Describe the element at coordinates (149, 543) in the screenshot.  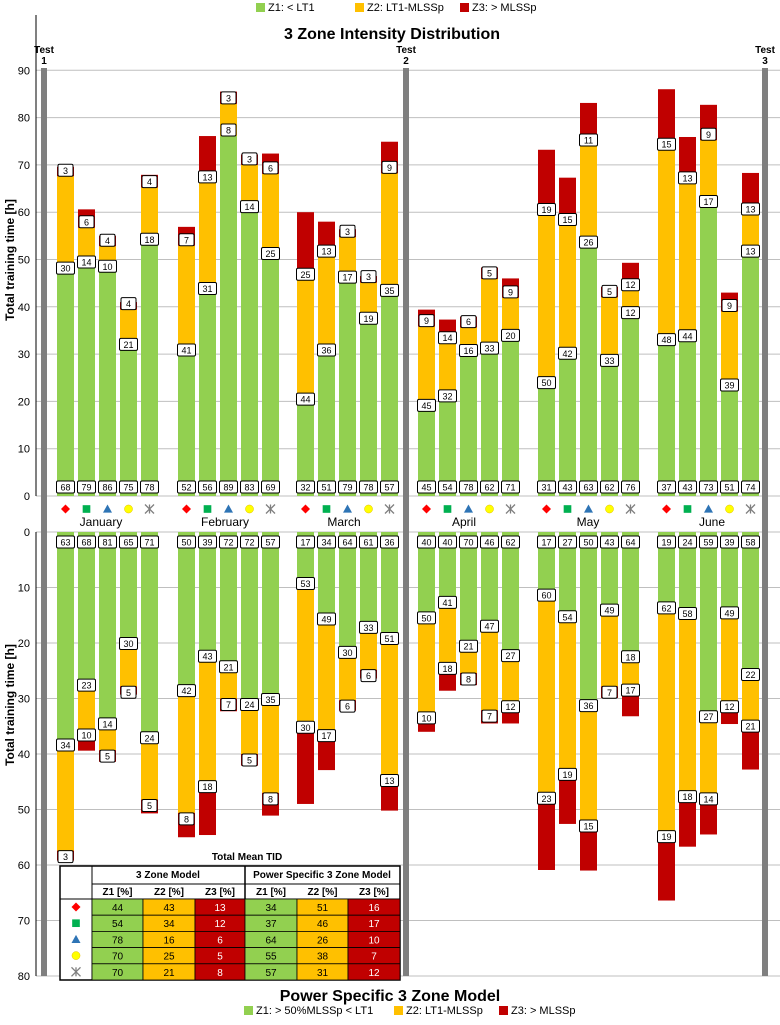
I see `bar-bottom-z1-label: 71` at that location.